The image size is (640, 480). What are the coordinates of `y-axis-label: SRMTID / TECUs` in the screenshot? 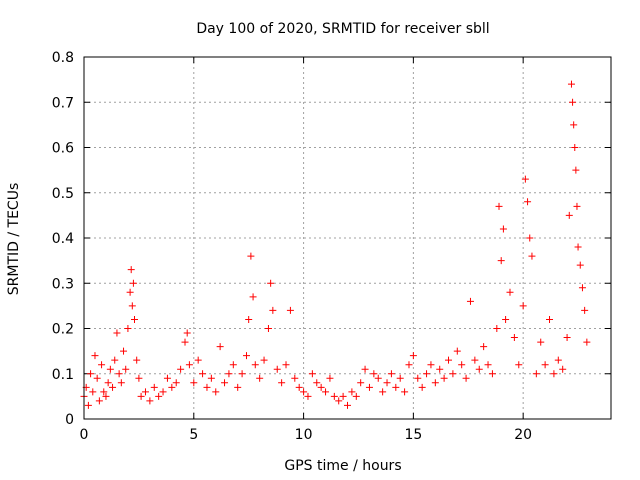 It's located at (14, 239).